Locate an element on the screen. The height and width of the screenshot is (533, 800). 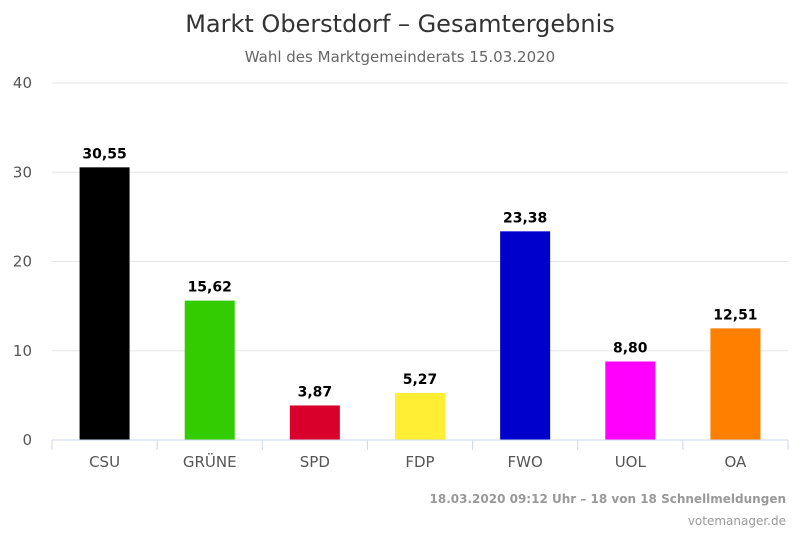
x-axis-ticks: CSU GRÜNE SPD FDP FWO UOL OA is located at coordinates (420, 455).